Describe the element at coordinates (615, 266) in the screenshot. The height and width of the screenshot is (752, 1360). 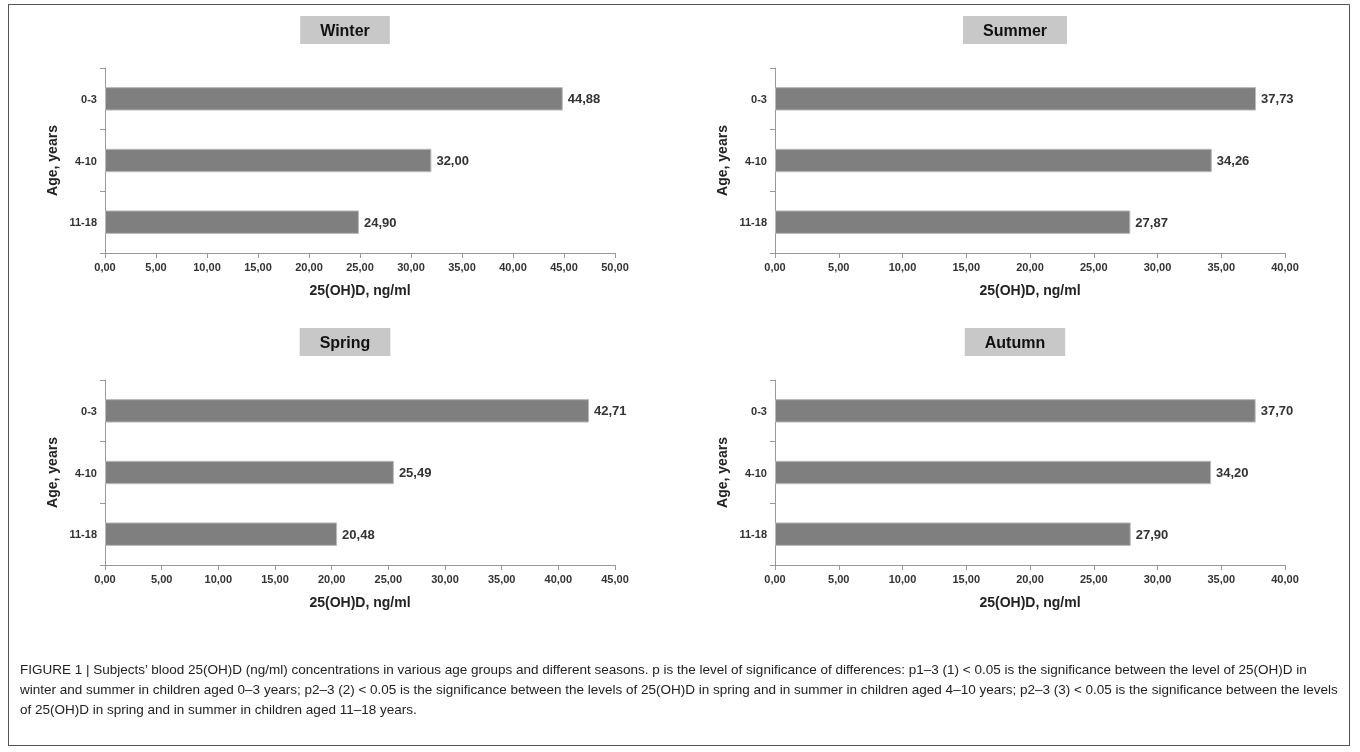
I see `x-tick-label: 50,00` at that location.